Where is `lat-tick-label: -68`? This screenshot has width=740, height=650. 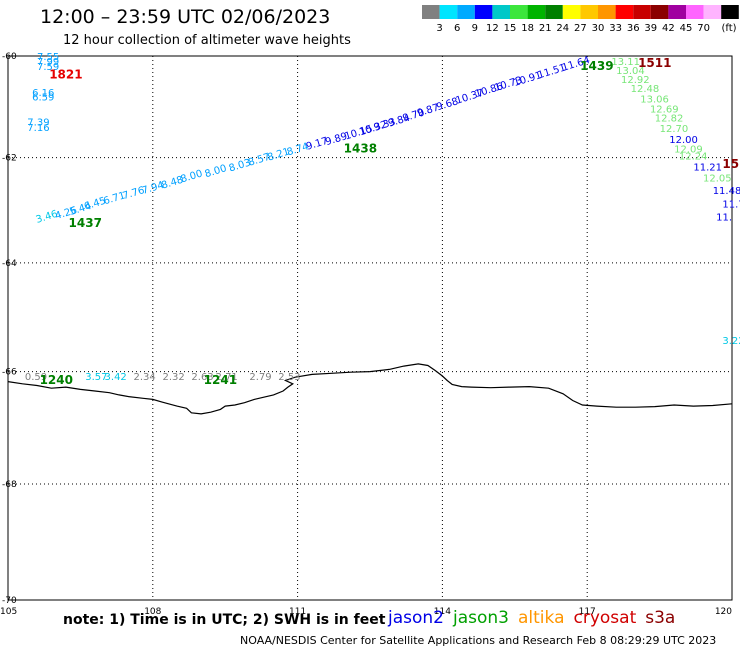 lat-tick-label: -68 is located at coordinates (9, 485).